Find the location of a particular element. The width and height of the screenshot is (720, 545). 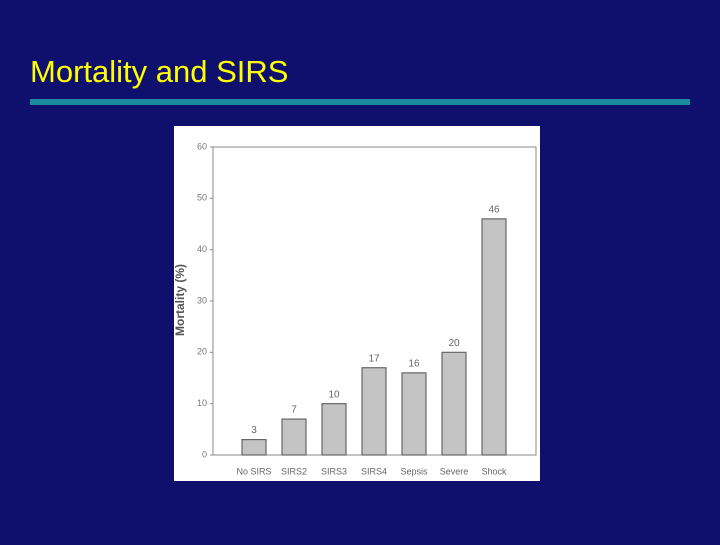

x-tick-label: Severe is located at coordinates (454, 471).